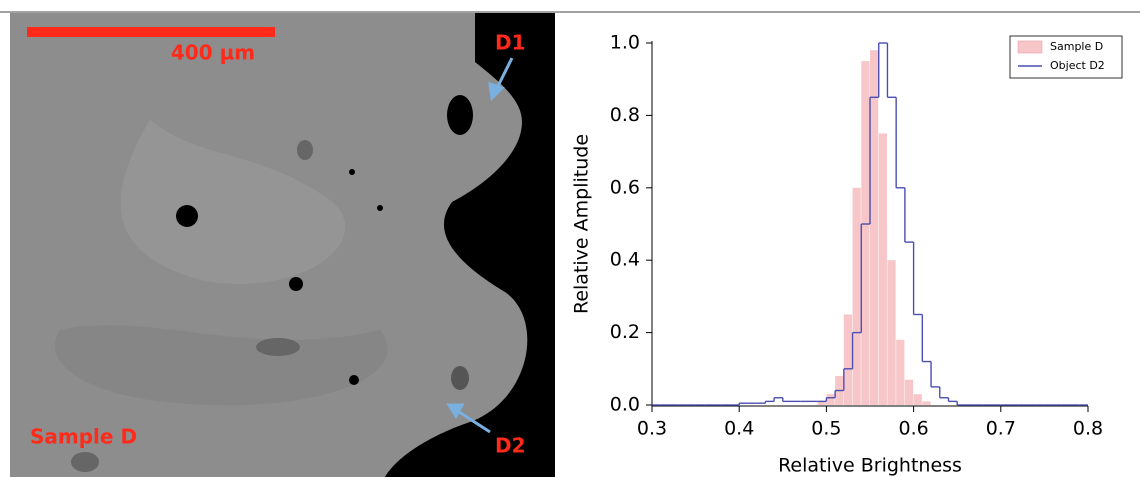 Image resolution: width=1140 pixels, height=477 pixels. What do you see at coordinates (582, 224) in the screenshot?
I see `y-axis-label: Relative Amplitude` at bounding box center [582, 224].